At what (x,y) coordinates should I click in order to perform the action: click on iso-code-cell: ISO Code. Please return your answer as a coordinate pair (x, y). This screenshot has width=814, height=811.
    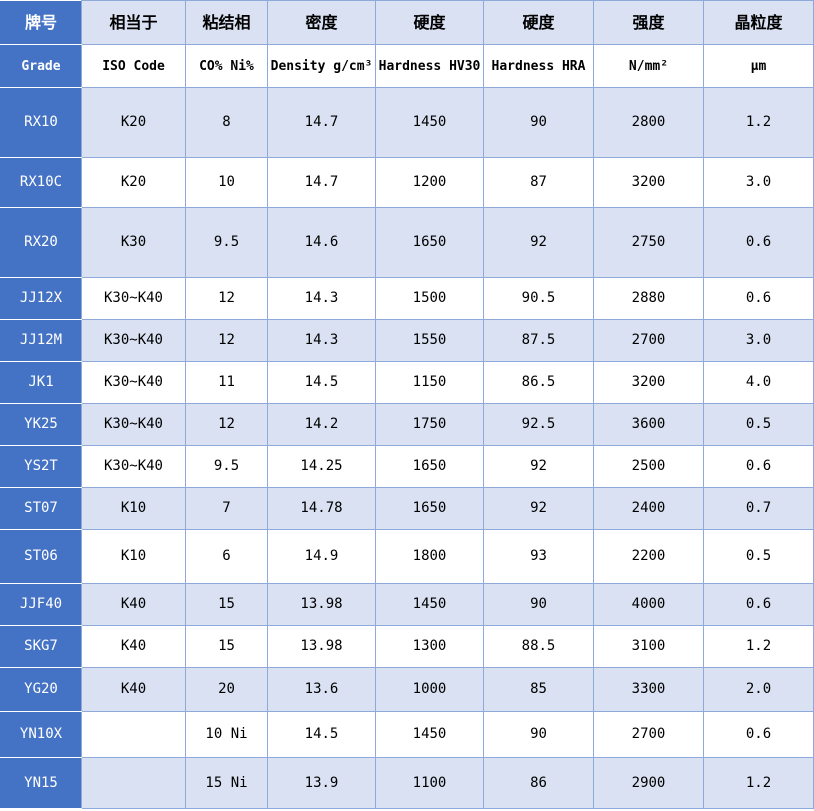
    Looking at the image, I should click on (133, 66).